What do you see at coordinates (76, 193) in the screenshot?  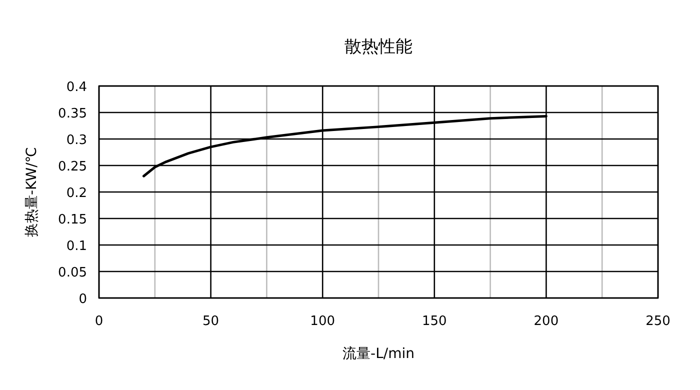 I see `y-tick-label: 0.2` at bounding box center [76, 193].